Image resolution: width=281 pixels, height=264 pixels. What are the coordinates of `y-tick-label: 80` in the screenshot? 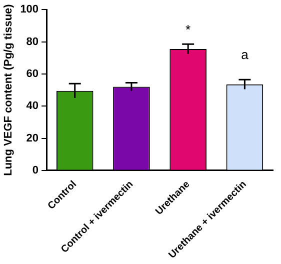 It's located at (32, 42).